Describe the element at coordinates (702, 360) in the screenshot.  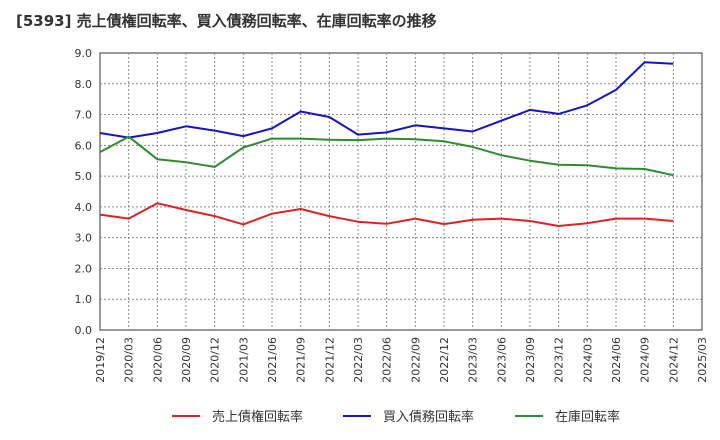
I see `x-tick-label: 2025/03` at that location.